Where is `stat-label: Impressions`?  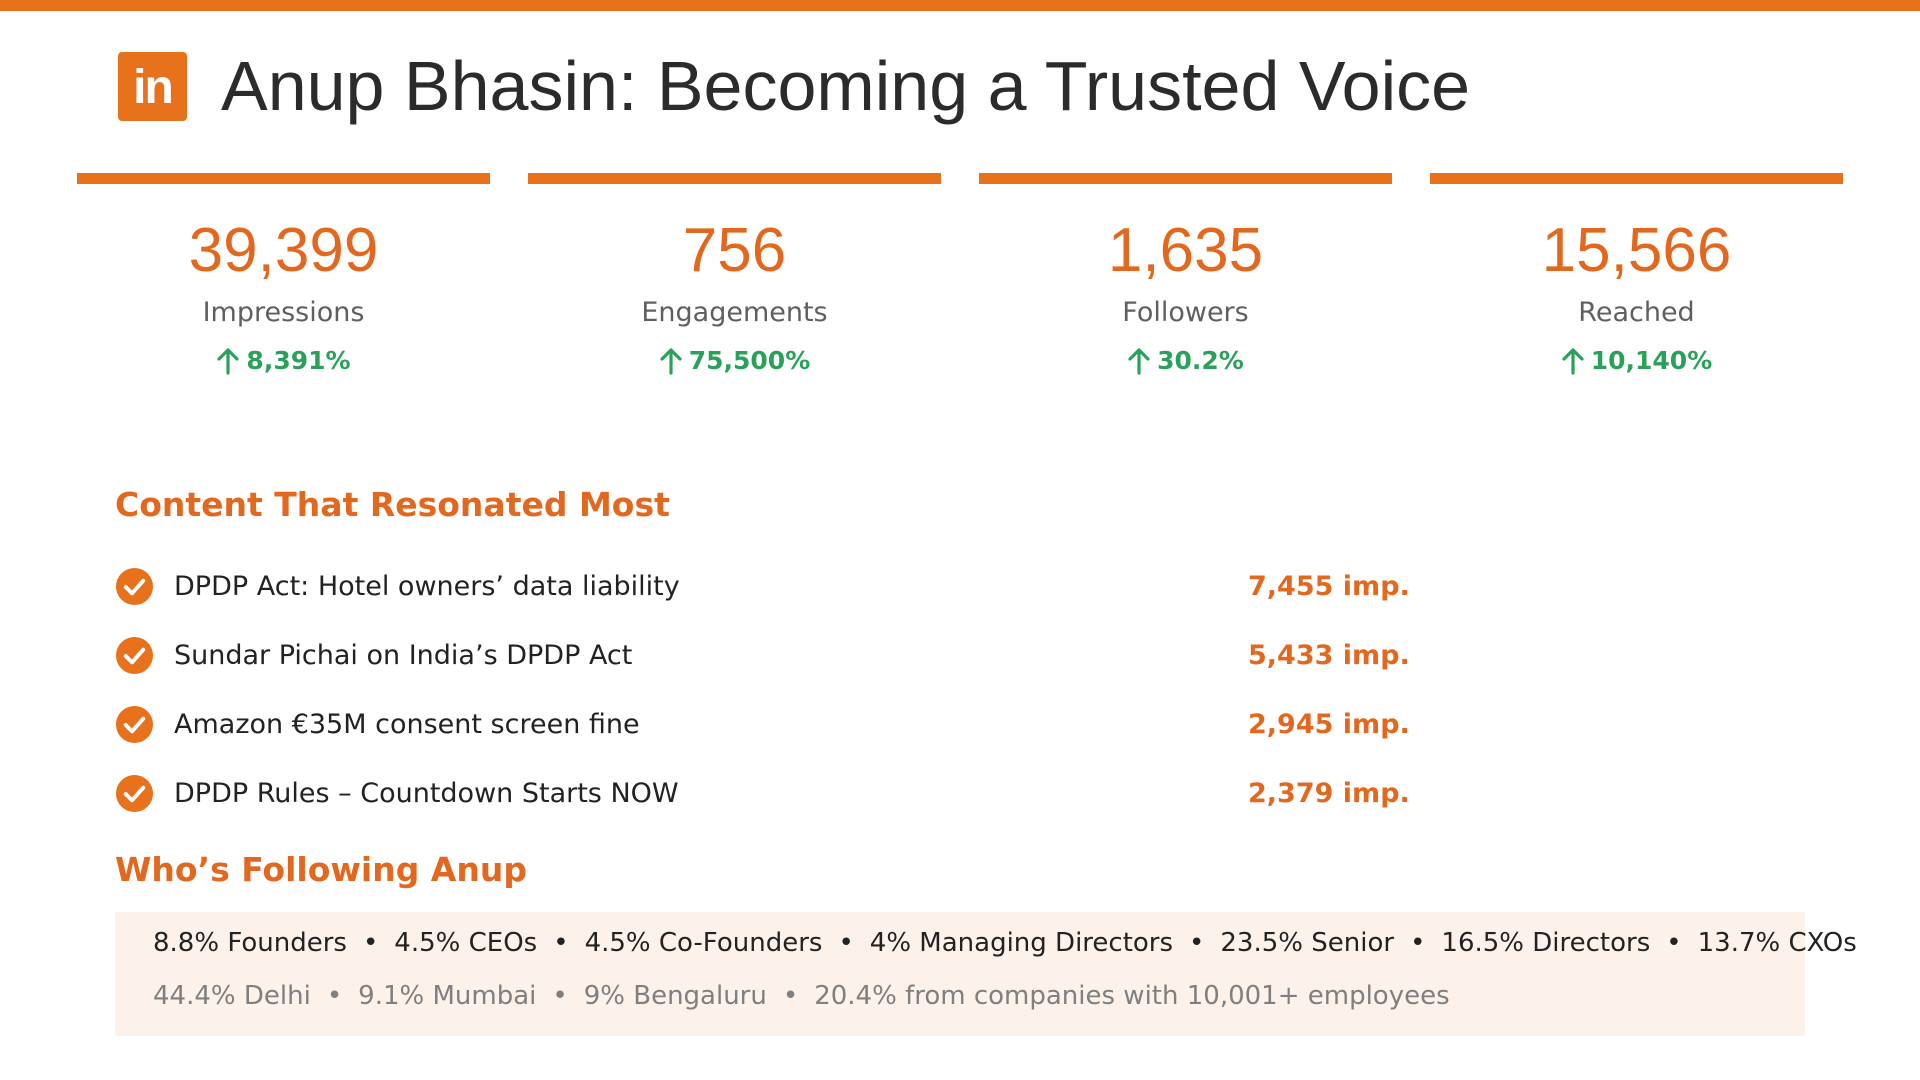
stat-label: Impressions is located at coordinates (283, 313).